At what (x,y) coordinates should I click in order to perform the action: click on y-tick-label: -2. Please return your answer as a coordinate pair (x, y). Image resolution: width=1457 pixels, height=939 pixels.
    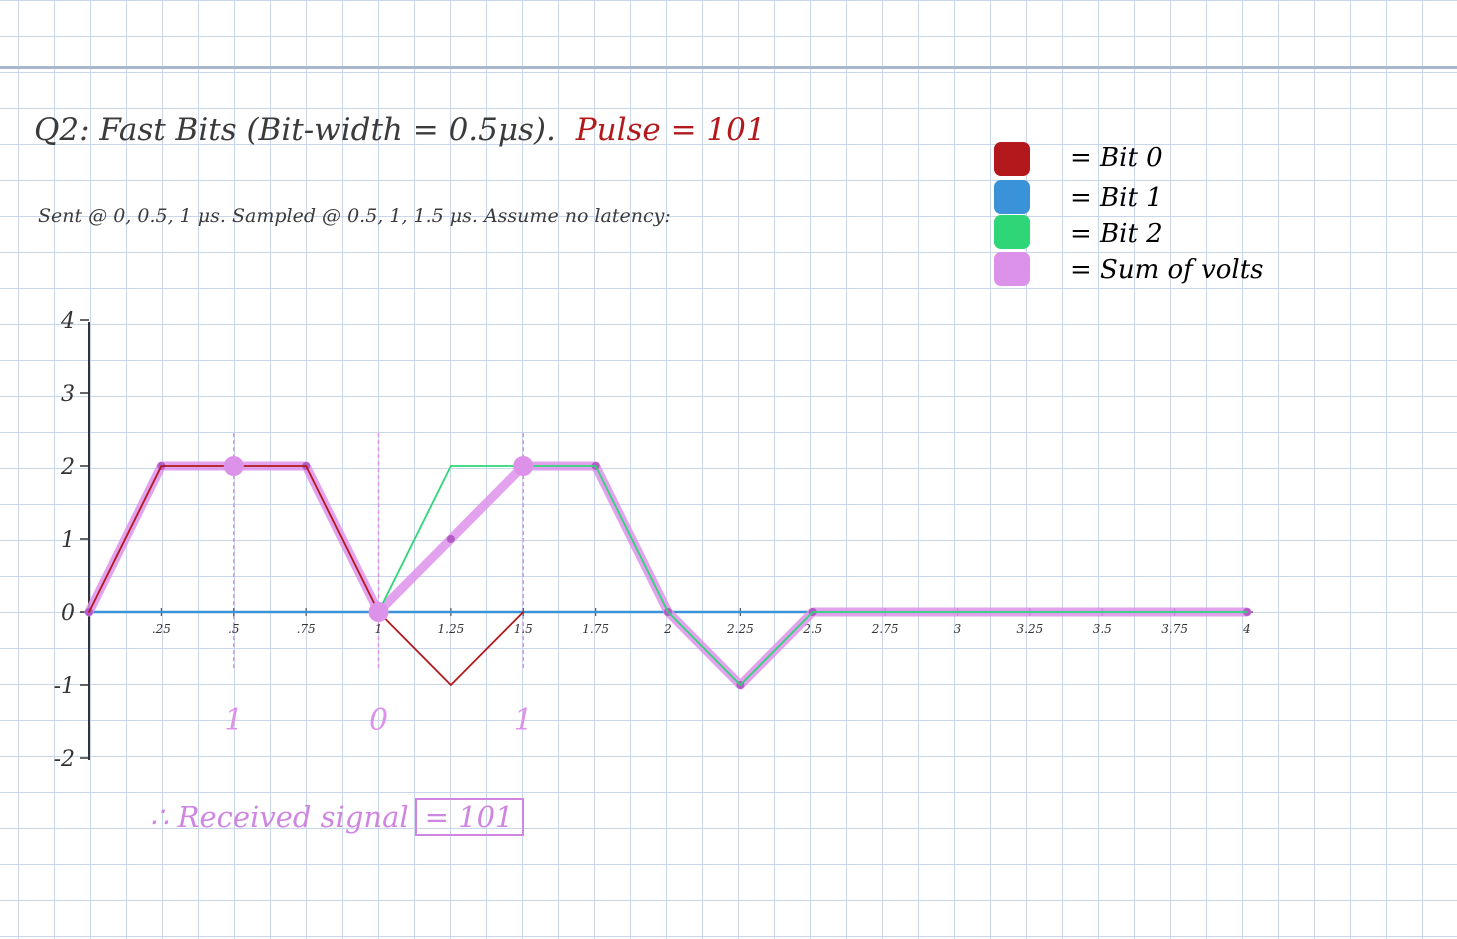
    Looking at the image, I should click on (64, 759).